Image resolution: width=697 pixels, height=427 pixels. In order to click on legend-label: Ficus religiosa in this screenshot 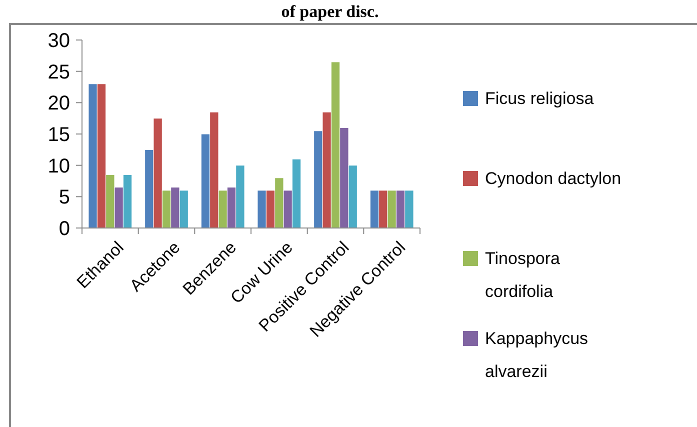, I will do `click(539, 98)`.